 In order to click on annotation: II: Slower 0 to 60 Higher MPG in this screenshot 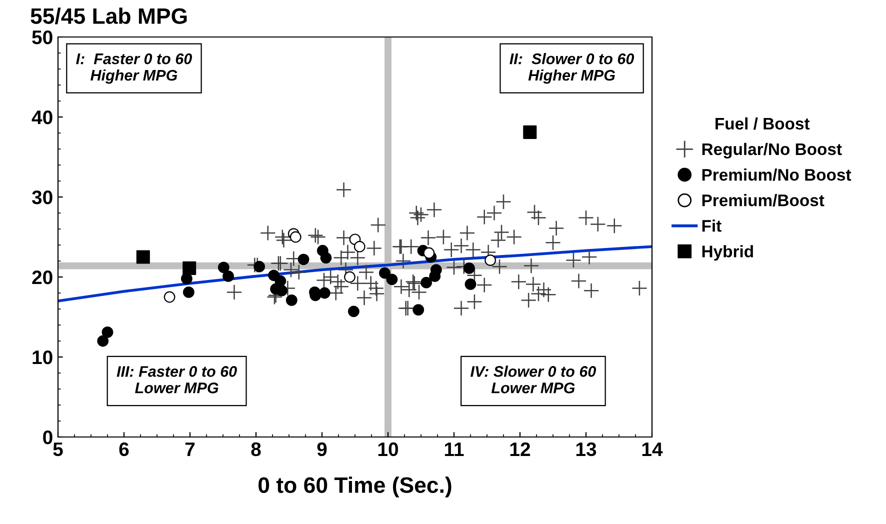, I will do `click(572, 68)`.